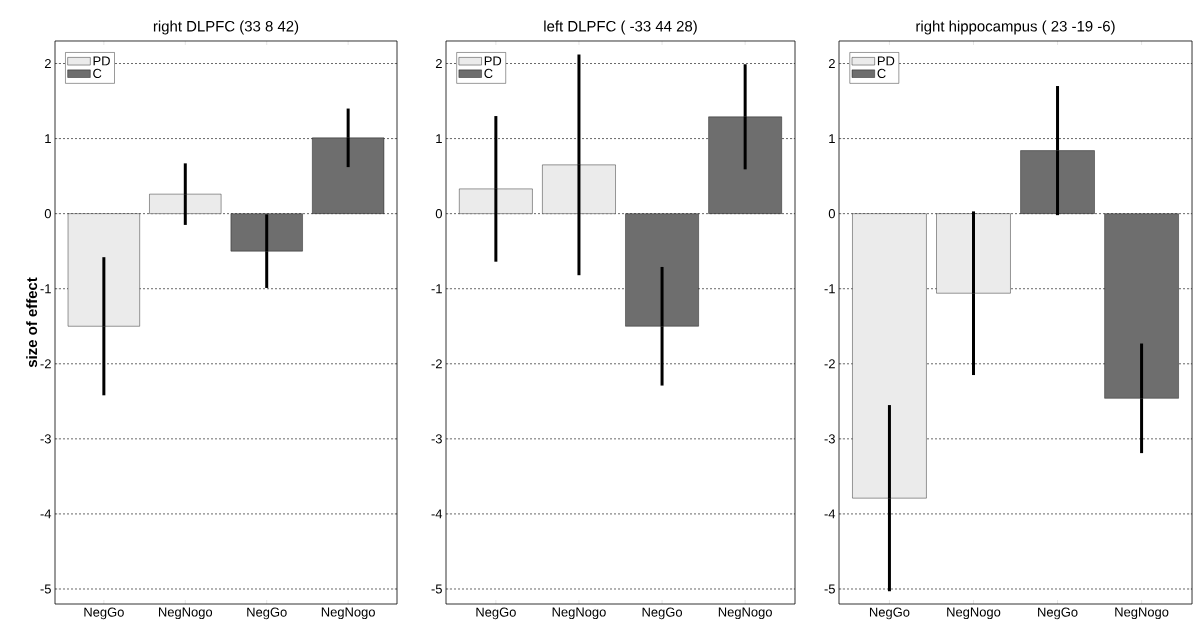 This screenshot has width=1195, height=632. Describe the element at coordinates (1015, 27) in the screenshot. I see `chart-title: right hippocampus ( 23 -19 -6)` at that location.